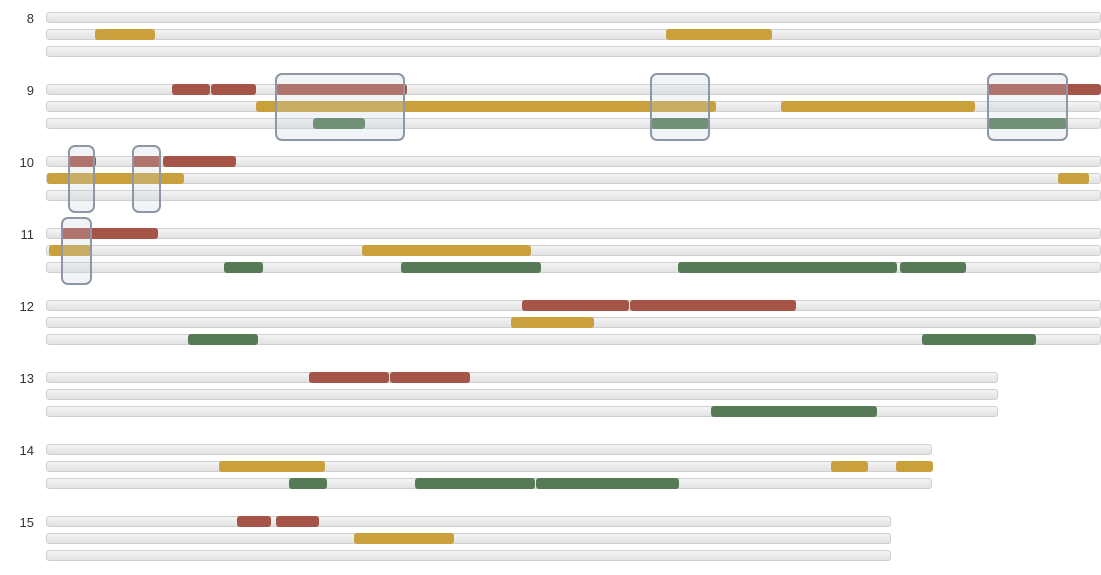 This screenshot has height=575, width=1101. Describe the element at coordinates (30, 90) in the screenshot. I see `row-label: 9` at that location.